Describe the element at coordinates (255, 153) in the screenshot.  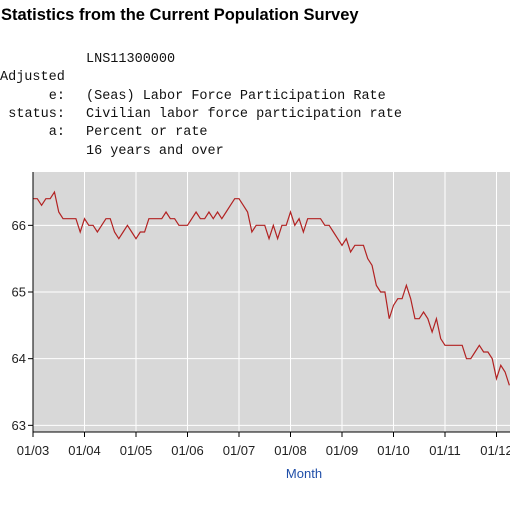
I see `age-row: 16 years and over` at that location.